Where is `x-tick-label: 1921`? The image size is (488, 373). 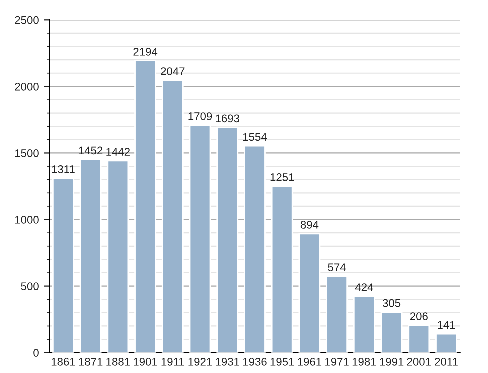 x-tick-label: 1921 is located at coordinates (200, 362).